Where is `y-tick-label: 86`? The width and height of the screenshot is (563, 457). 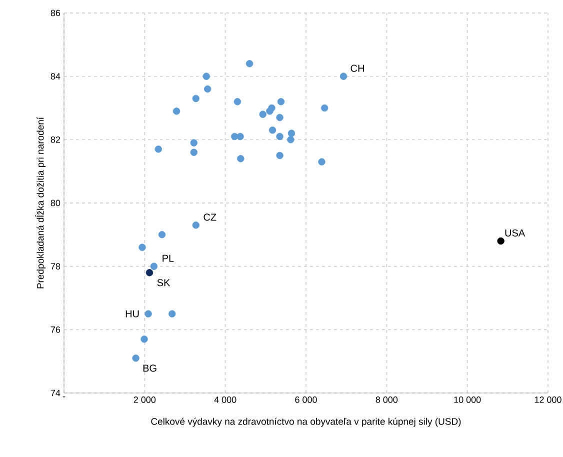 y-tick-label: 86 is located at coordinates (55, 13).